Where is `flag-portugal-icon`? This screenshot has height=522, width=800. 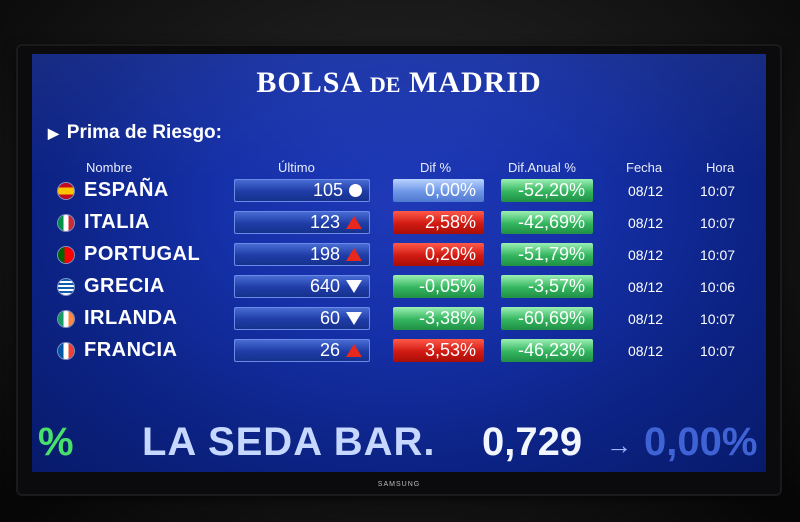 flag-portugal-icon is located at coordinates (66, 255).